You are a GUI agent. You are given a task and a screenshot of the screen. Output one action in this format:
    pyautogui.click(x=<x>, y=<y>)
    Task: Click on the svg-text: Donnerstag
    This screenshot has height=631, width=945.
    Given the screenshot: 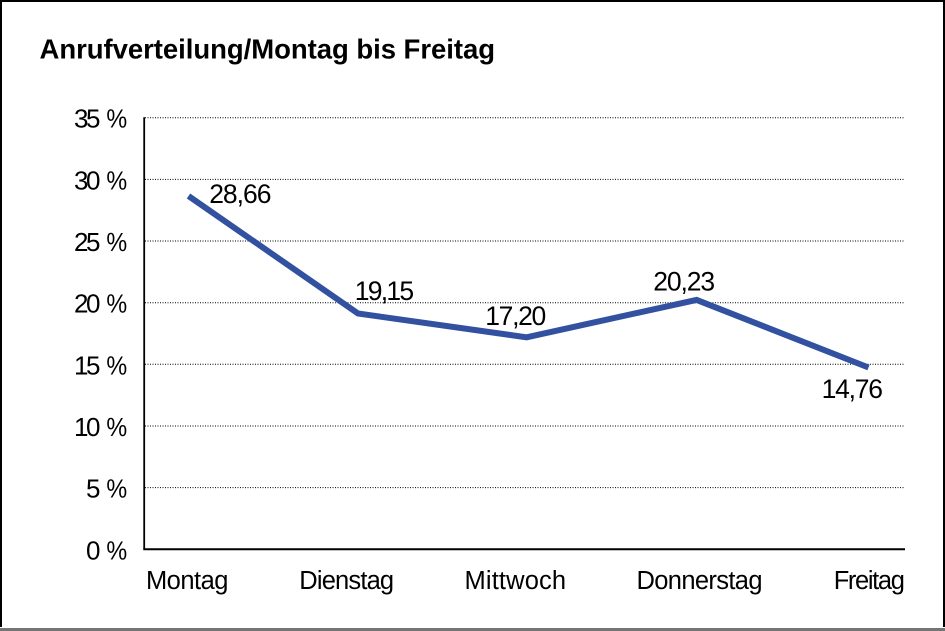 What is the action you would take?
    pyautogui.click(x=700, y=581)
    